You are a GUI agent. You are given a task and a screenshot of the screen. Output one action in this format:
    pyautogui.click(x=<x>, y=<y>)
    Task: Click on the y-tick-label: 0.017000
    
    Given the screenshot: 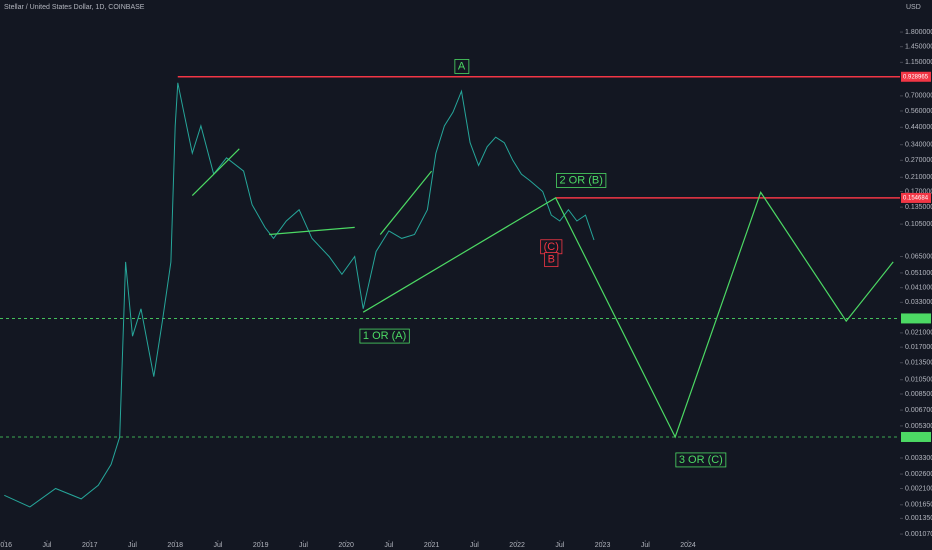 What is the action you would take?
    pyautogui.click(x=918, y=347)
    